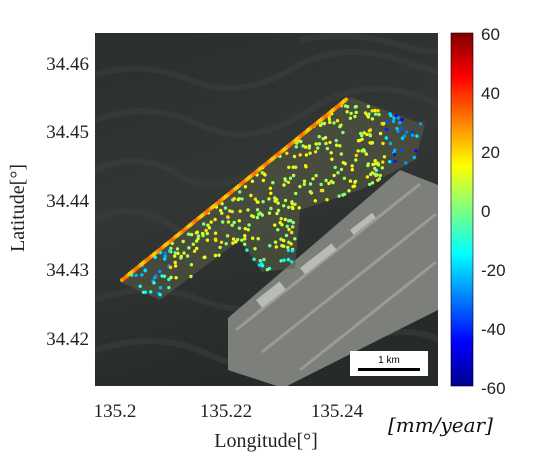 The width and height of the screenshot is (545, 454). What do you see at coordinates (389, 369) in the screenshot?
I see `scale-bar-line` at bounding box center [389, 369].